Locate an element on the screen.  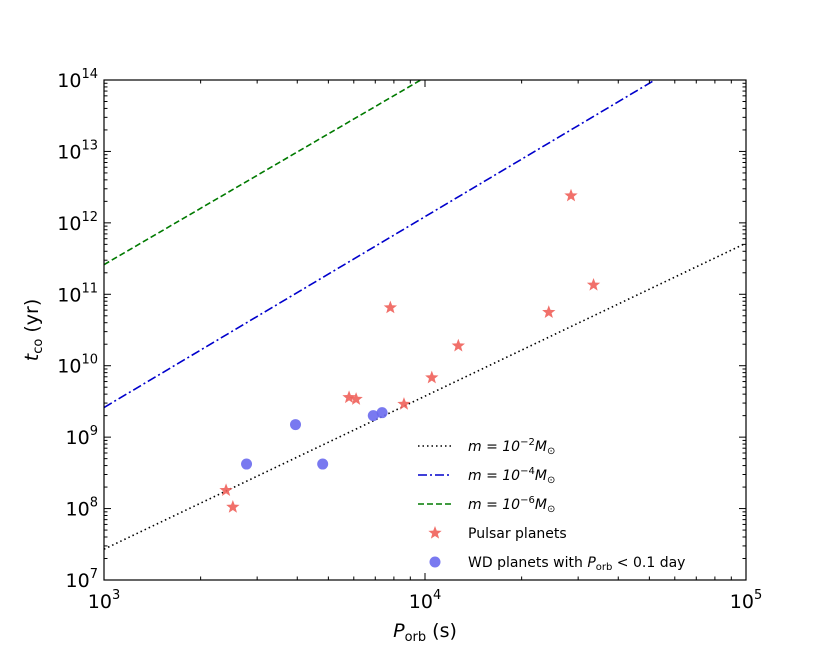
y-axis-label-main: t is located at coordinates (32, 356).